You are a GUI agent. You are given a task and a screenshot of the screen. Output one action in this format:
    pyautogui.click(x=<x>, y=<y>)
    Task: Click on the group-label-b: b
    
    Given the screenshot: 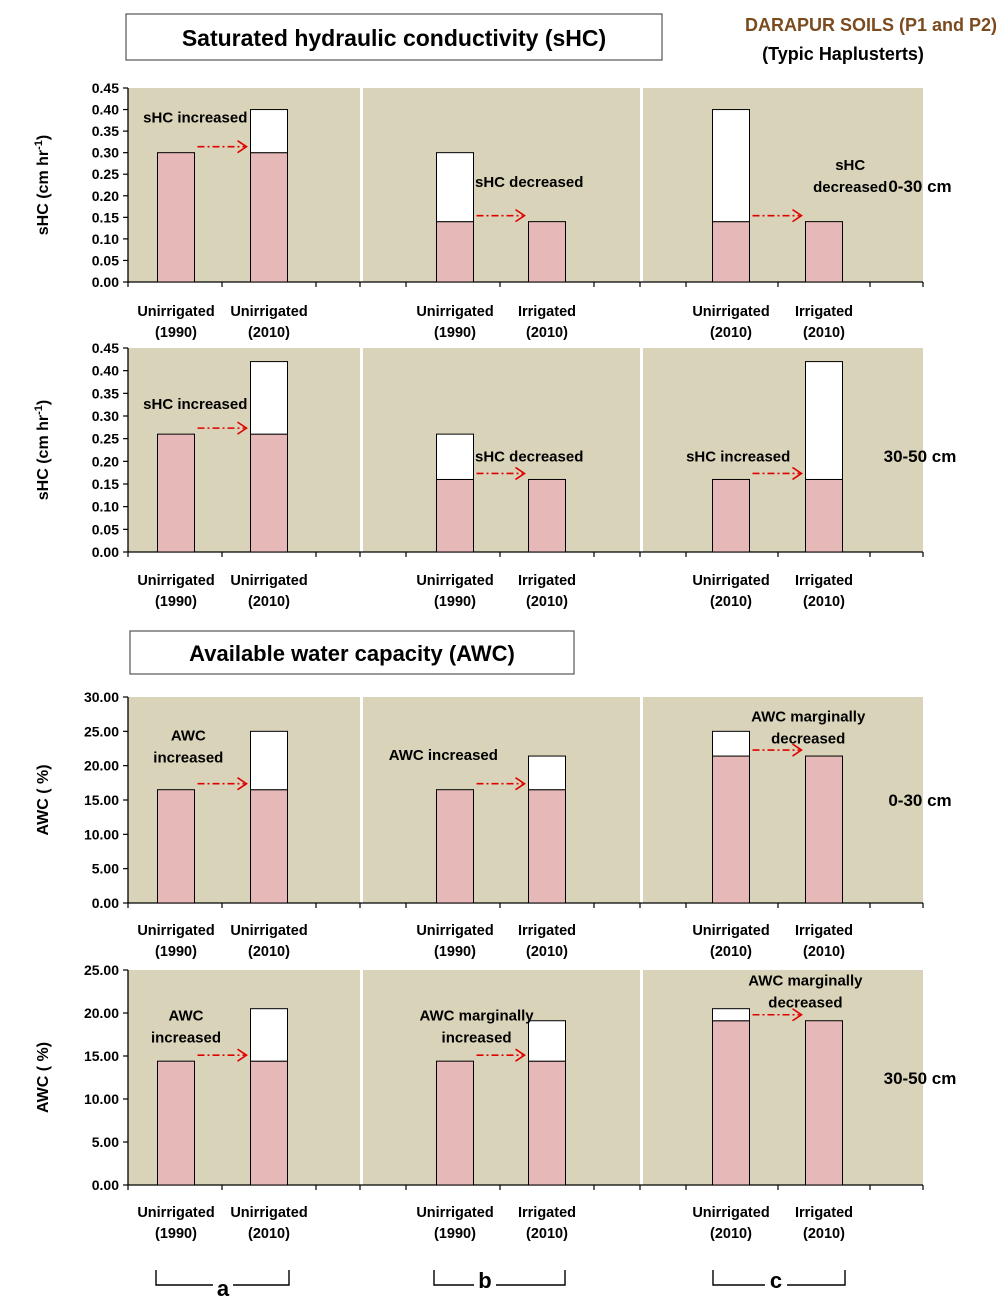 What is the action you would take?
    pyautogui.click(x=484, y=1280)
    